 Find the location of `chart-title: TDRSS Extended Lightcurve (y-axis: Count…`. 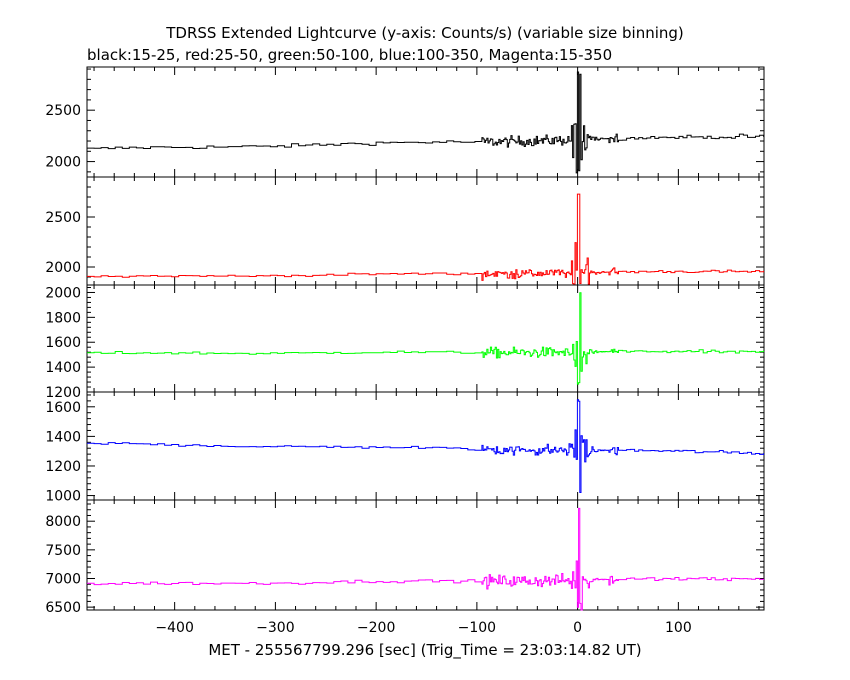

chart-title: TDRSS Extended Lightcurve (y-axis: Count… is located at coordinates (424, 33).